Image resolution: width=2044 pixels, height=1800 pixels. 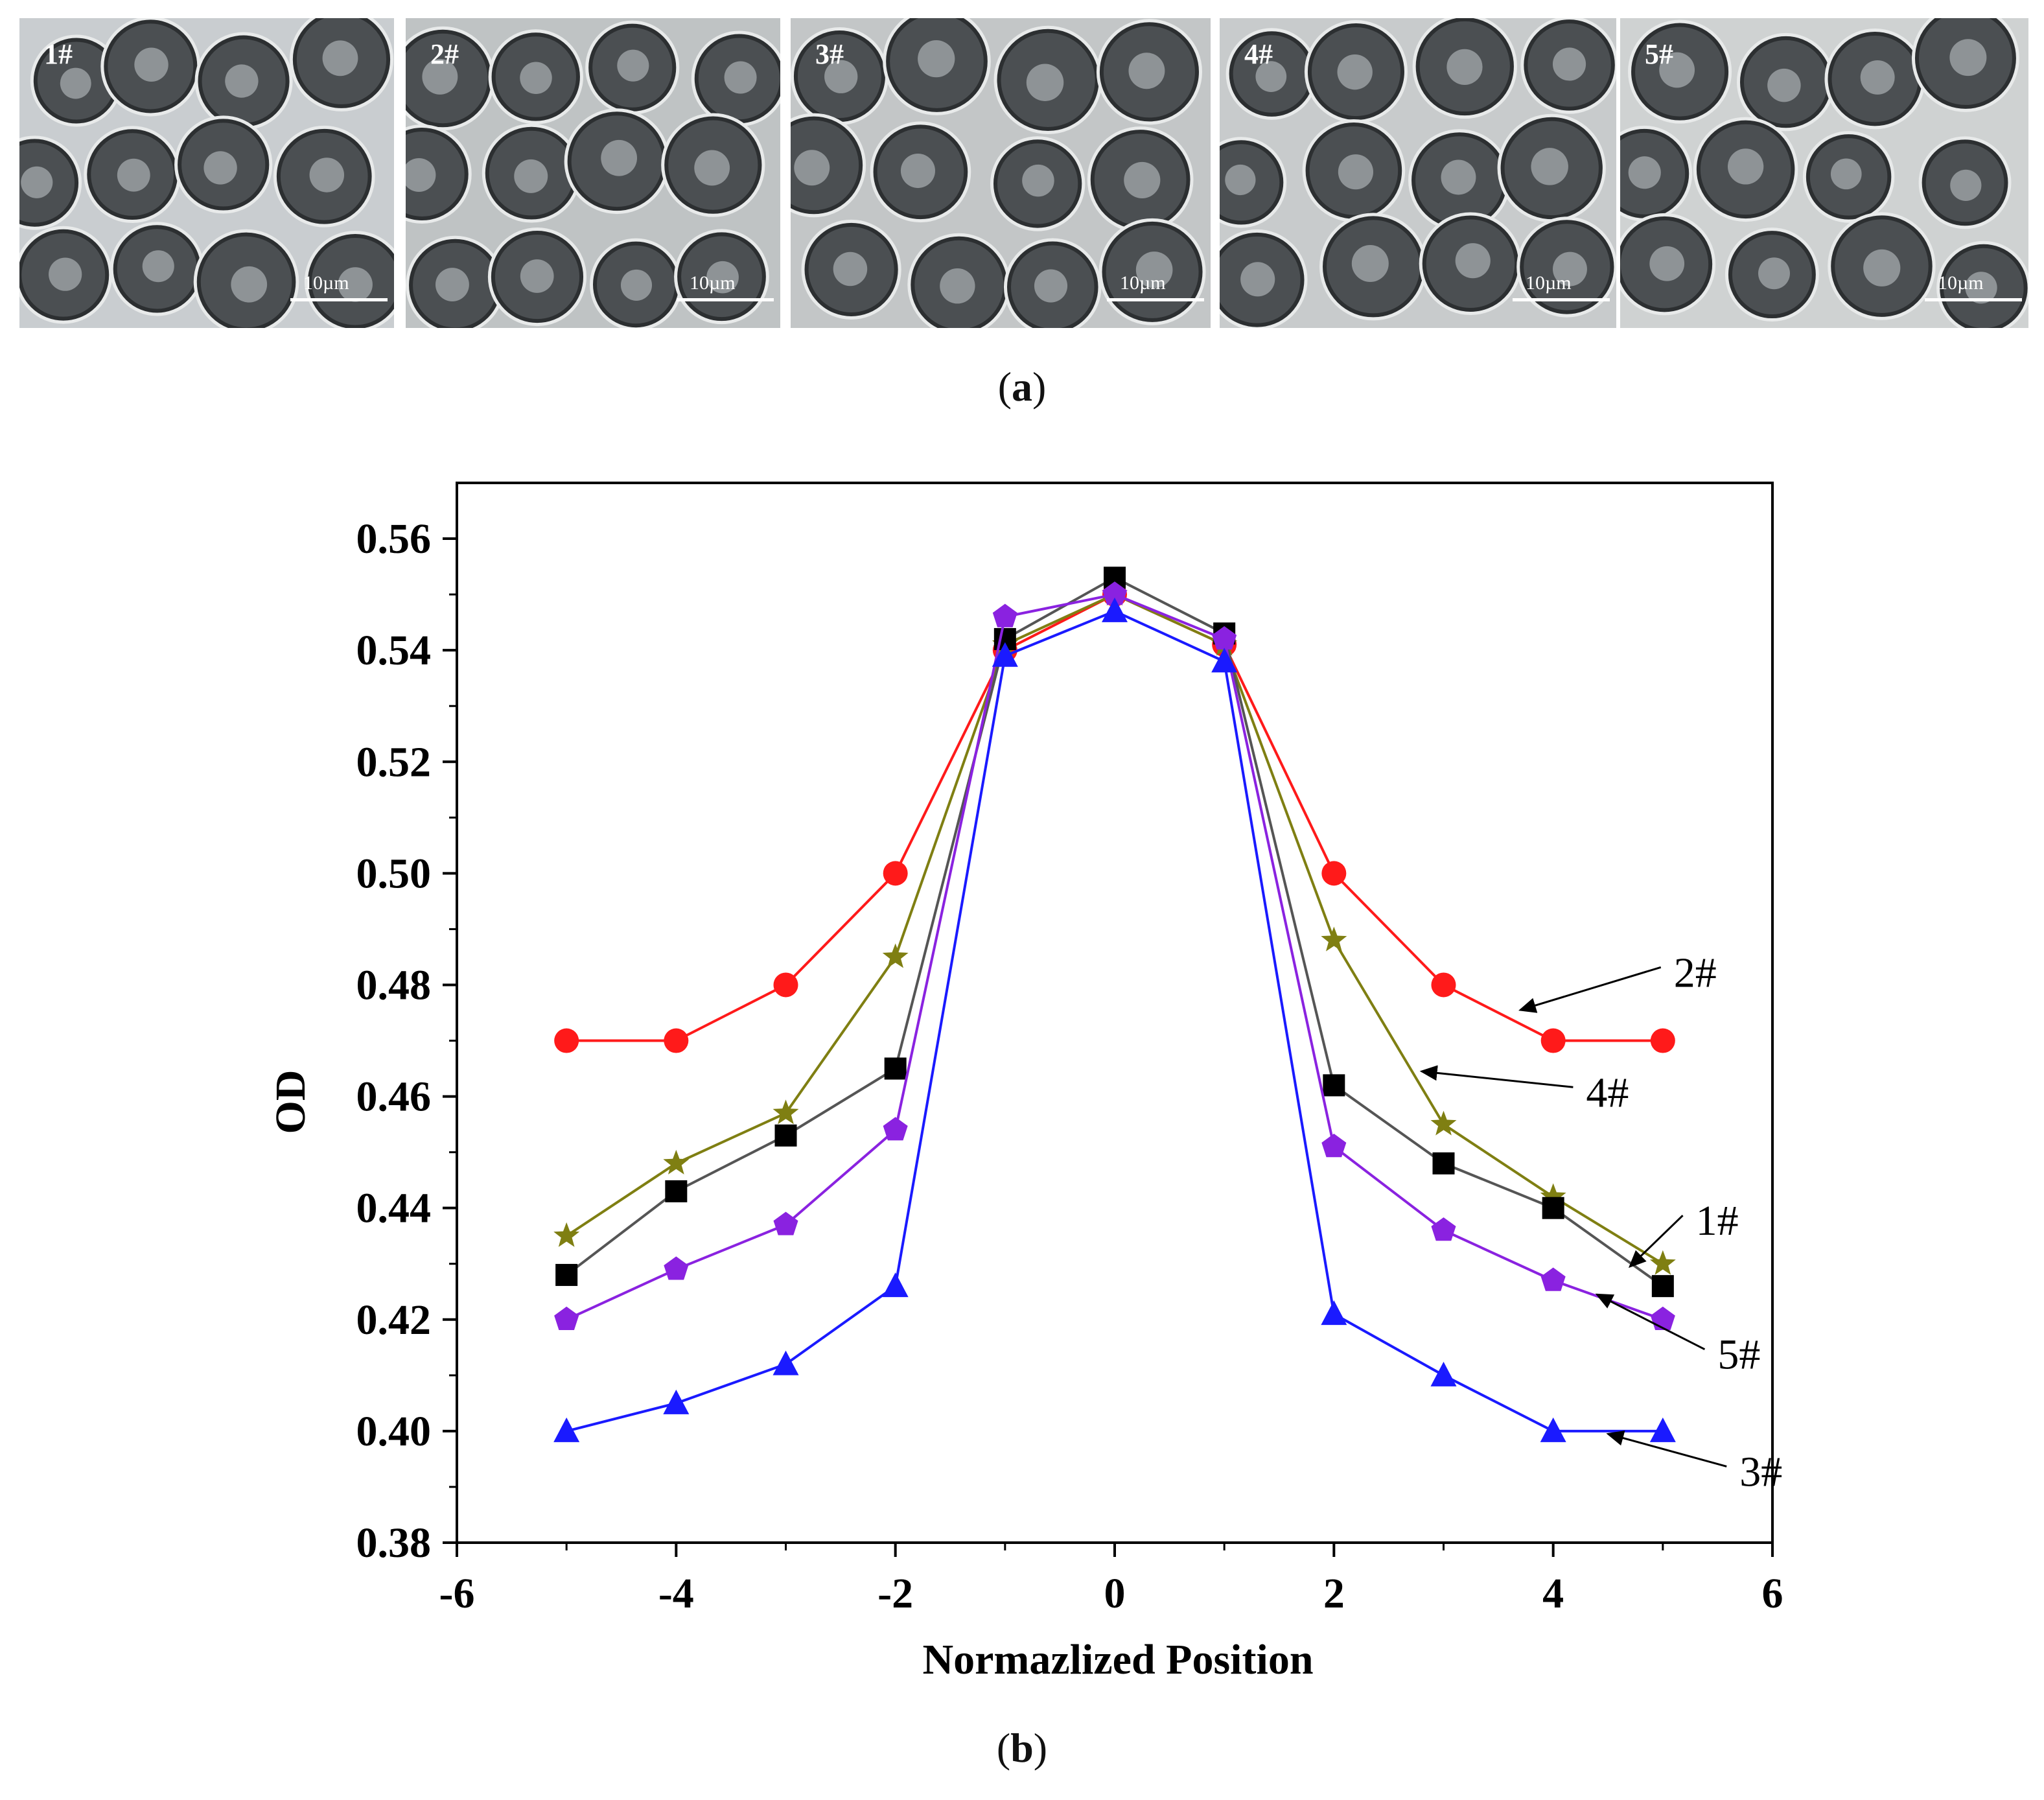 I want to click on caption-a: (a), so click(x=1022, y=387).